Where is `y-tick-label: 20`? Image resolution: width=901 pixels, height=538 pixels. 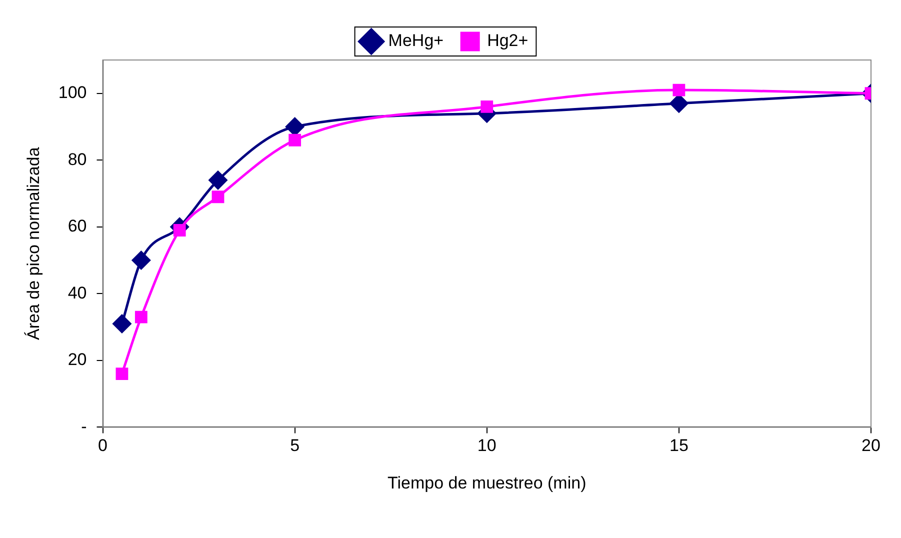 y-tick-label: 20 is located at coordinates (77, 360).